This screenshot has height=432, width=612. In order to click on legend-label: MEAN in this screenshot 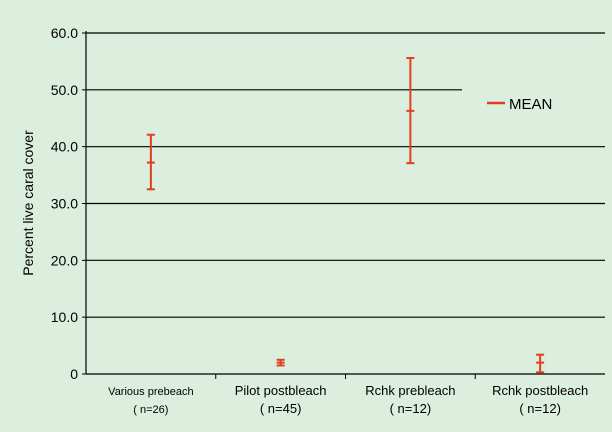, I will do `click(530, 104)`.